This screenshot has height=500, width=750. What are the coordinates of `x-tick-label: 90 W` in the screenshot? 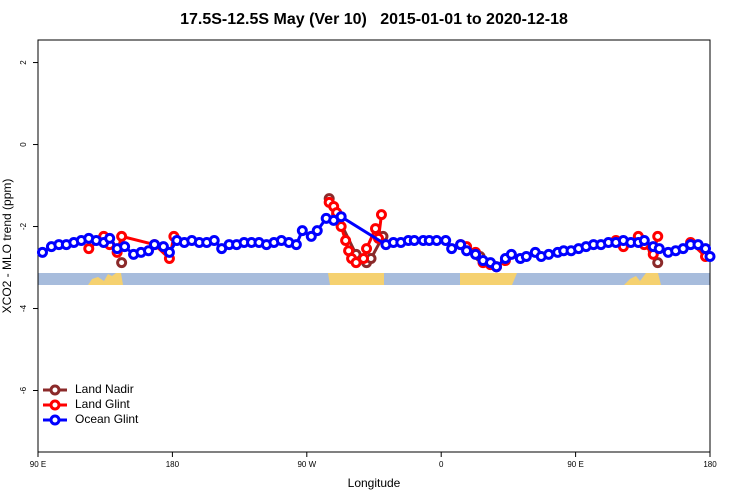 It's located at (306, 464).